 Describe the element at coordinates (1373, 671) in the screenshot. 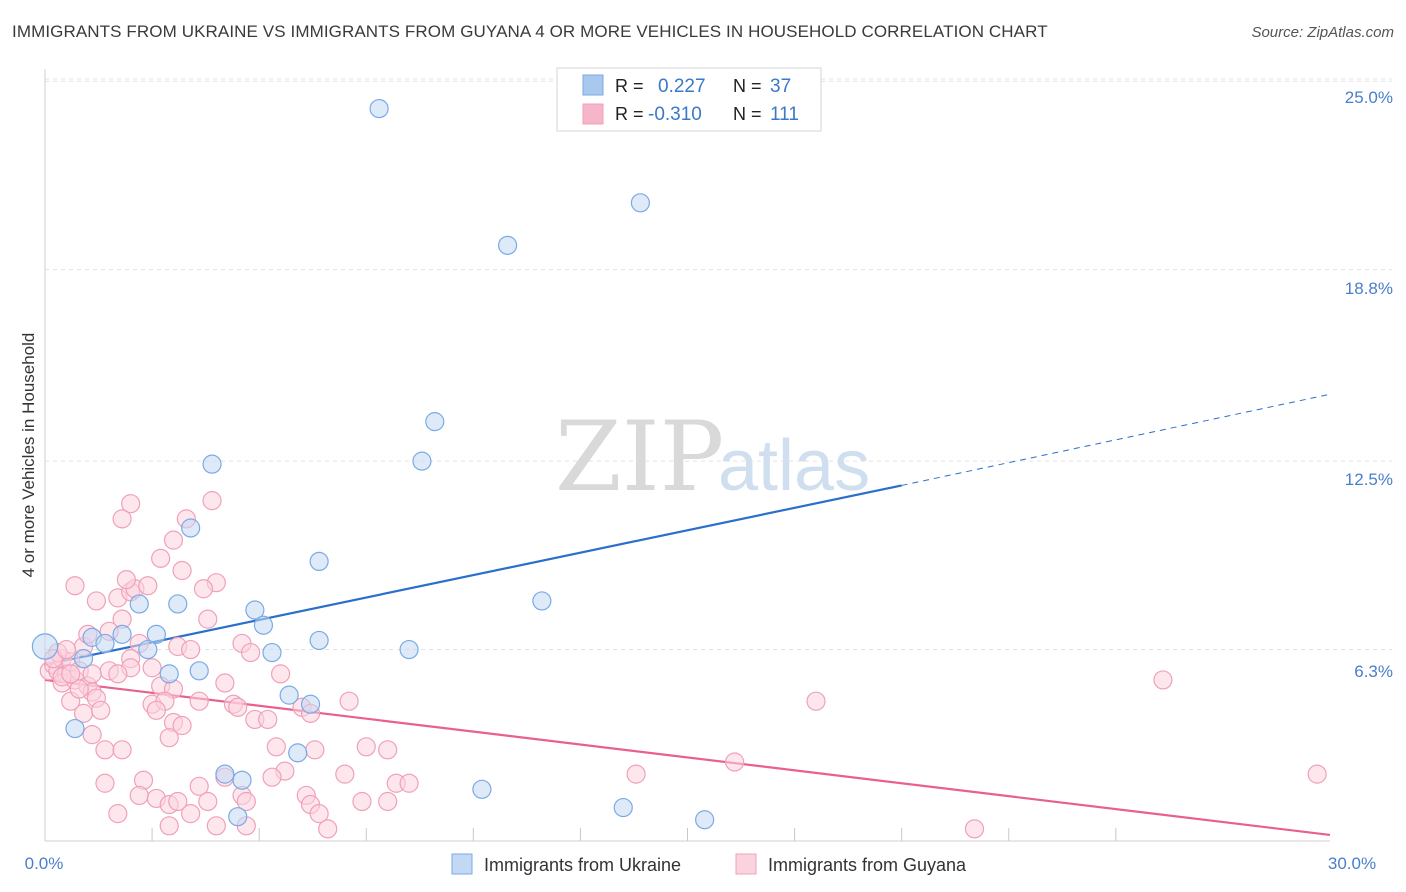

I see `y-tick-label-6-3: 6.3%` at that location.